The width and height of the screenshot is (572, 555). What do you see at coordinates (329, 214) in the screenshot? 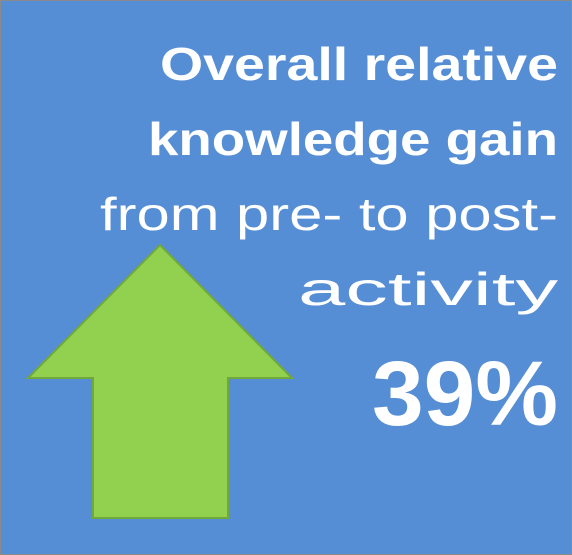
I see `subline-line: from pre- to post-` at bounding box center [329, 214].